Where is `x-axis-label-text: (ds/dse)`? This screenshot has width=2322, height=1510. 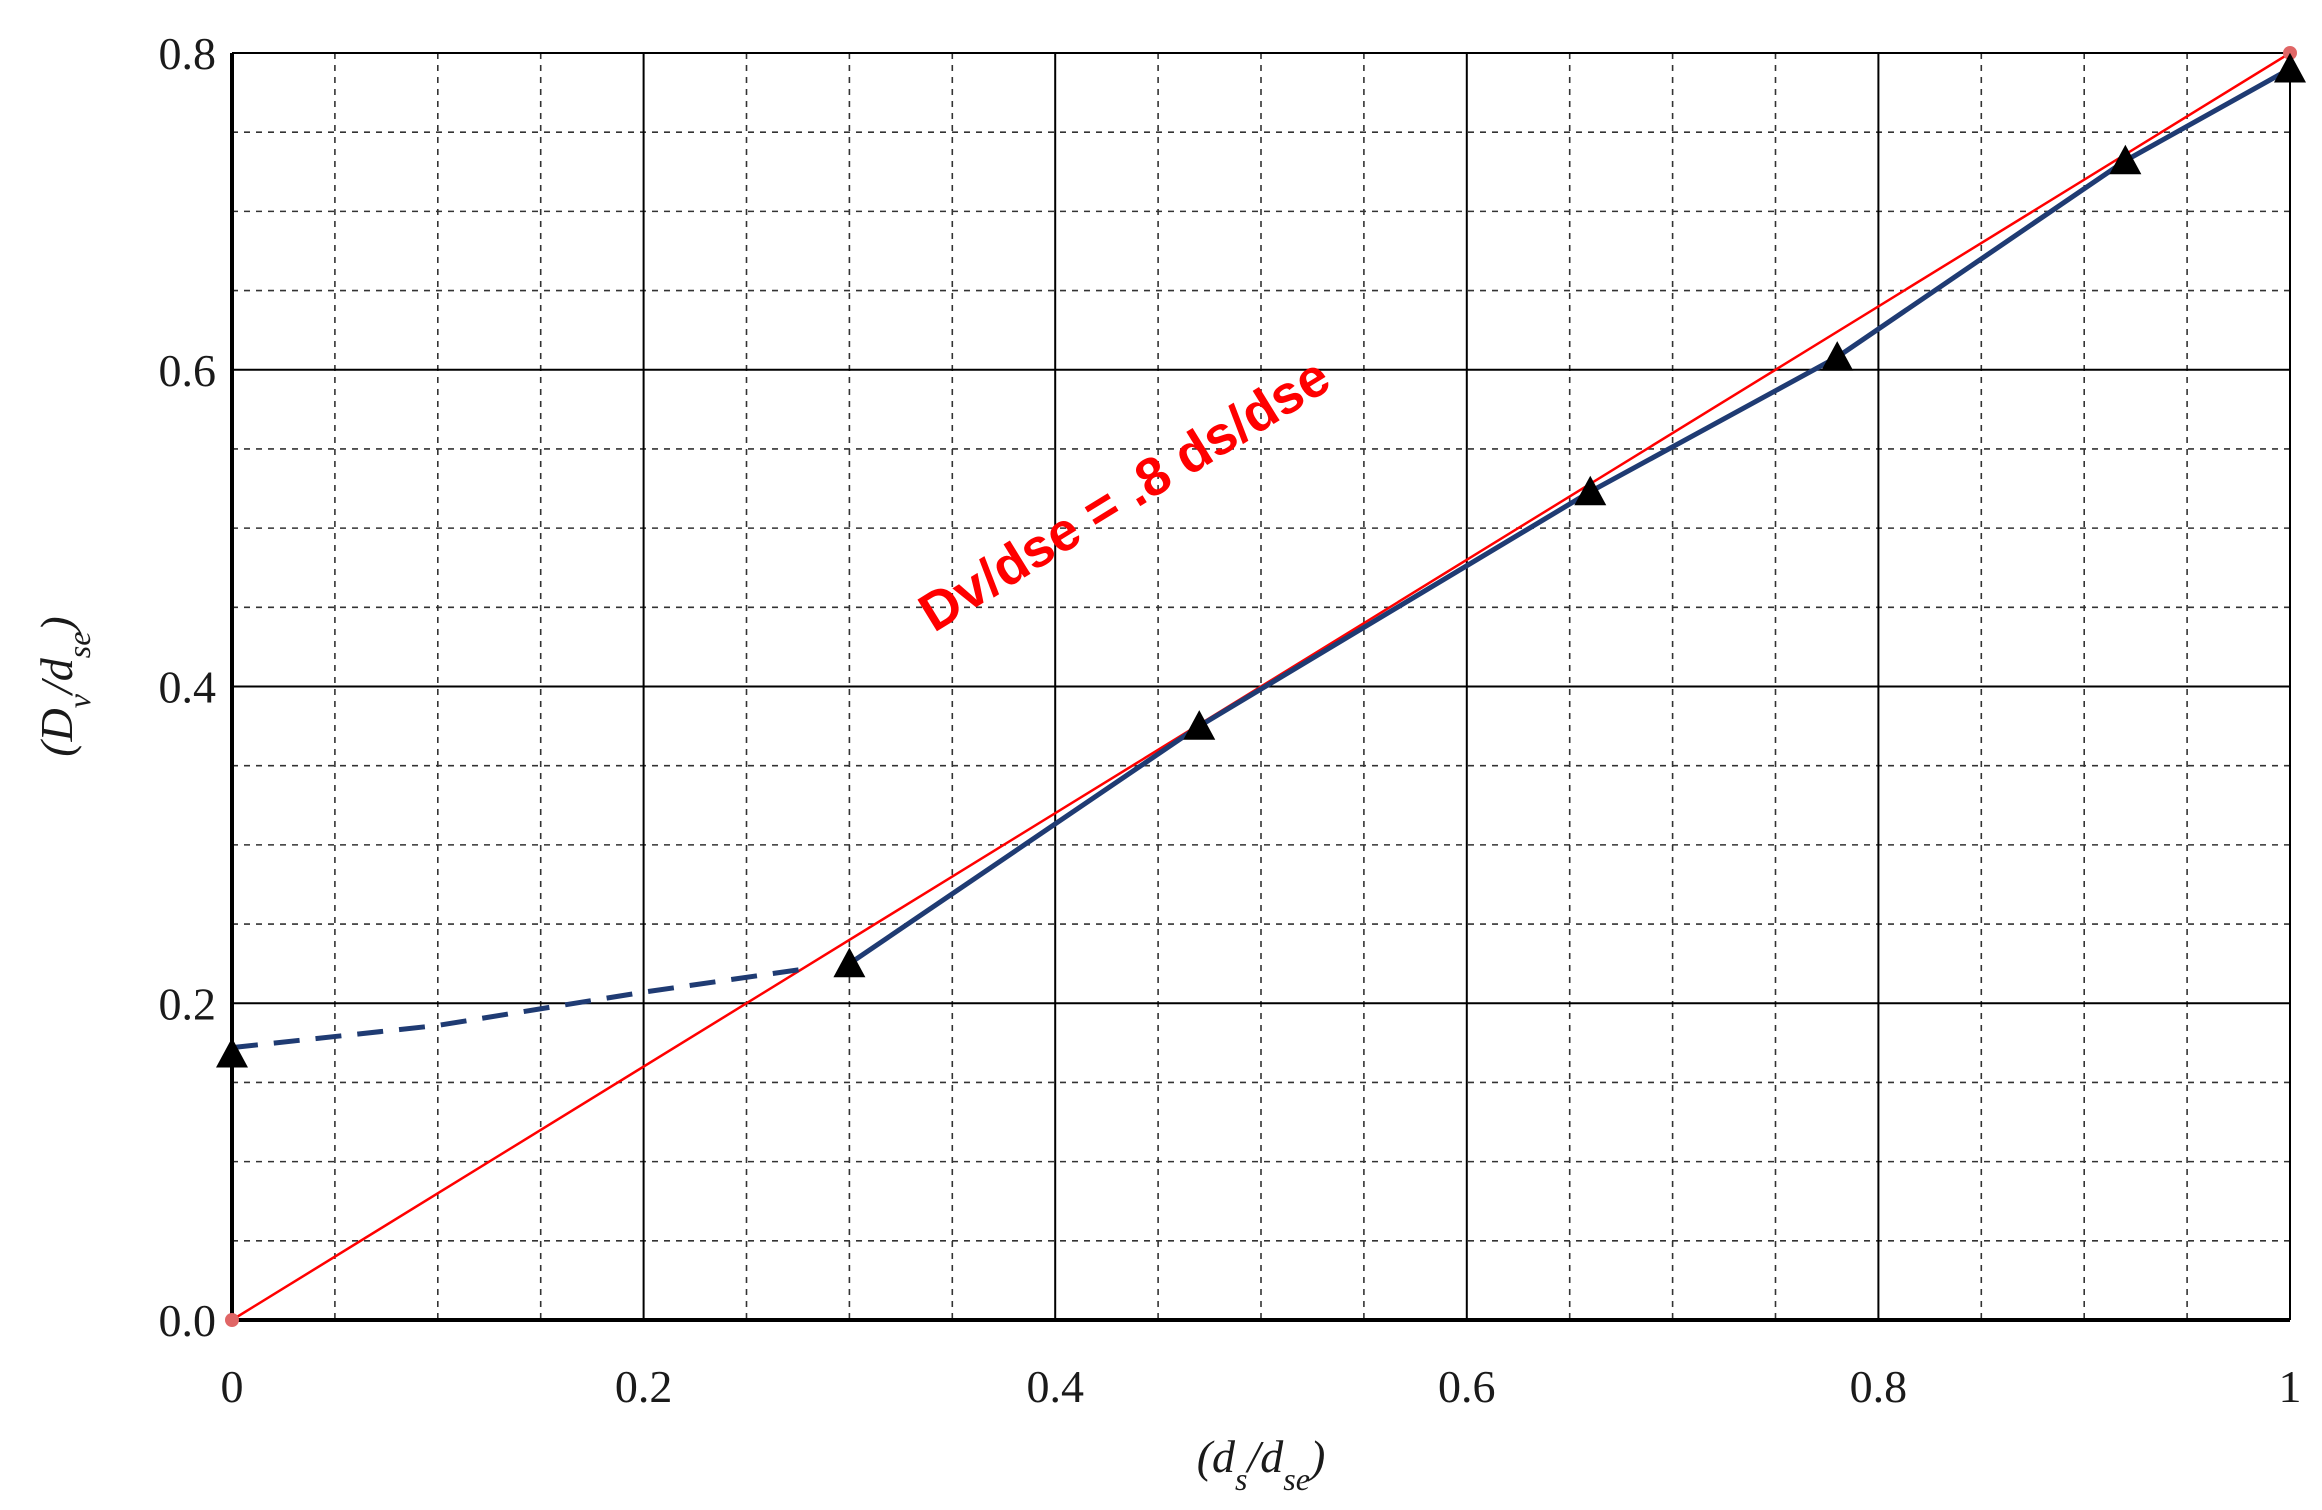 x-axis-label-text: (ds/dse) is located at coordinates (1261, 1464).